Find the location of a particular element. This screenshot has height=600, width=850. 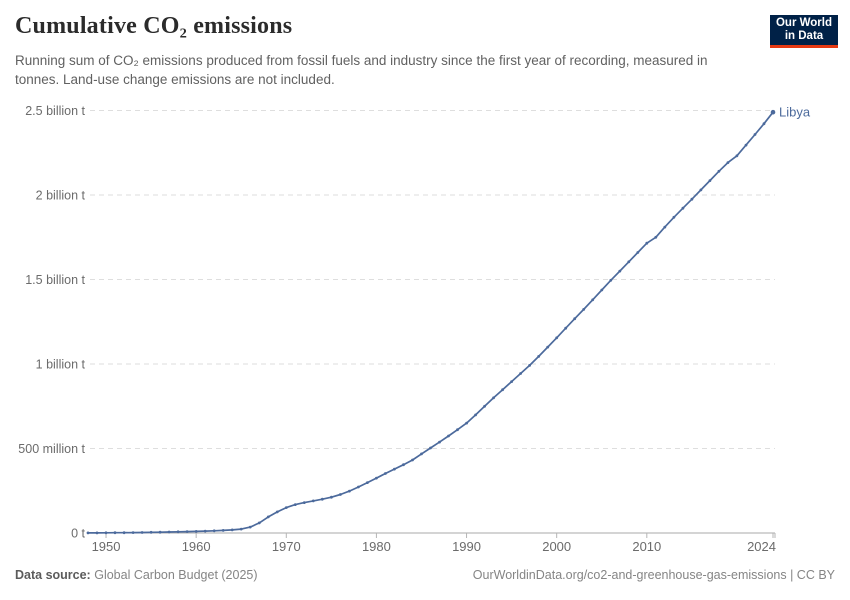

x-tick-label: 2024 is located at coordinates (761, 546).